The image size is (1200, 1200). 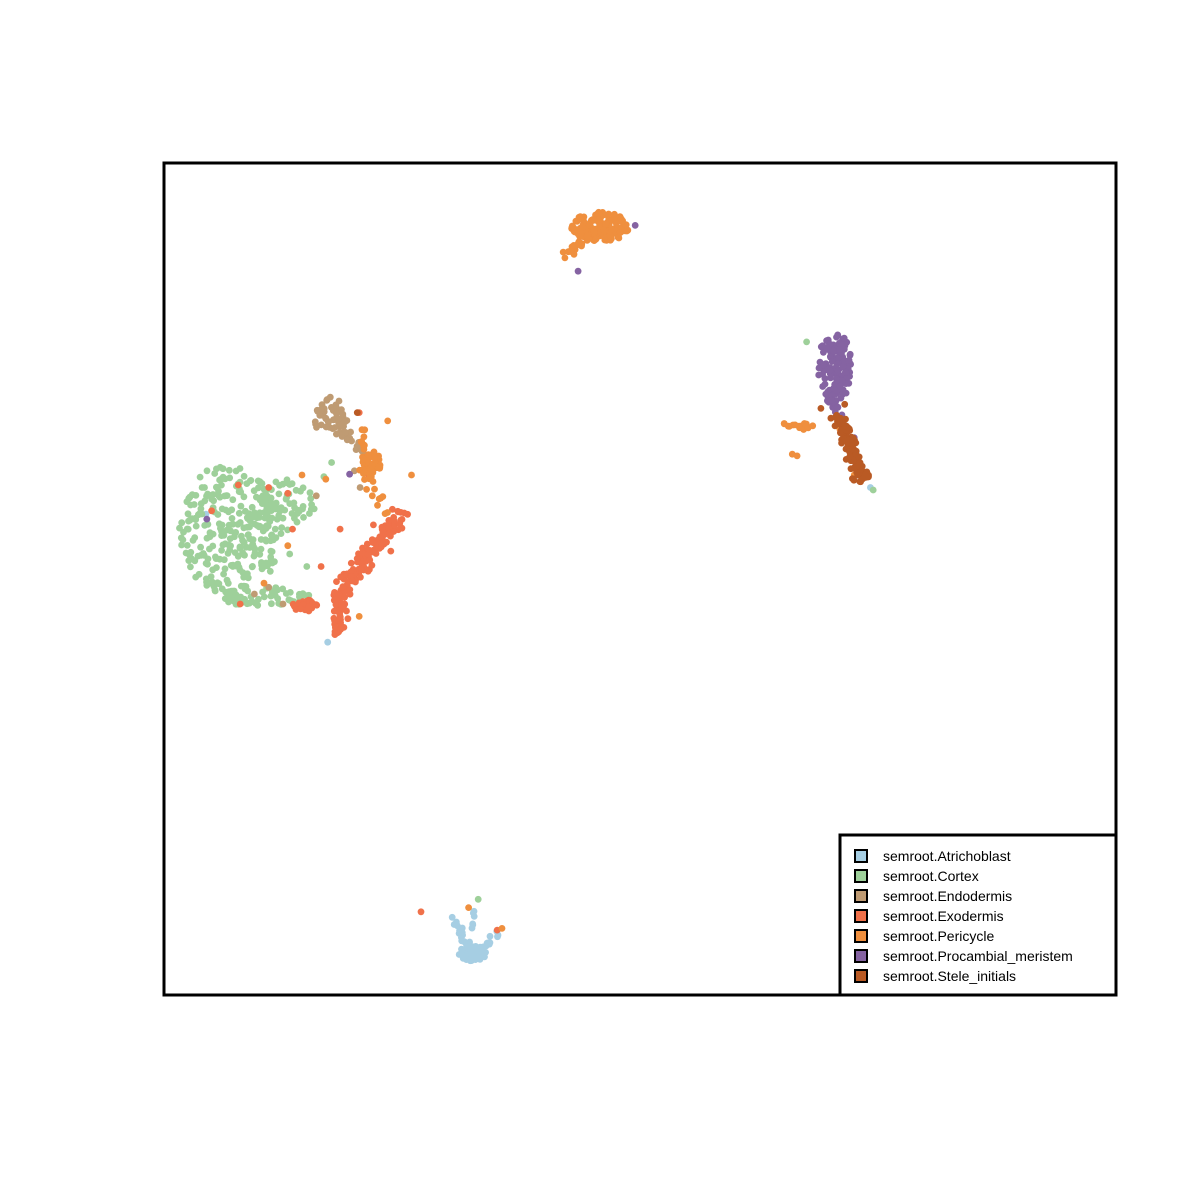 What do you see at coordinates (947, 896) in the screenshot?
I see `legend-label: semroot.Endodermis` at bounding box center [947, 896].